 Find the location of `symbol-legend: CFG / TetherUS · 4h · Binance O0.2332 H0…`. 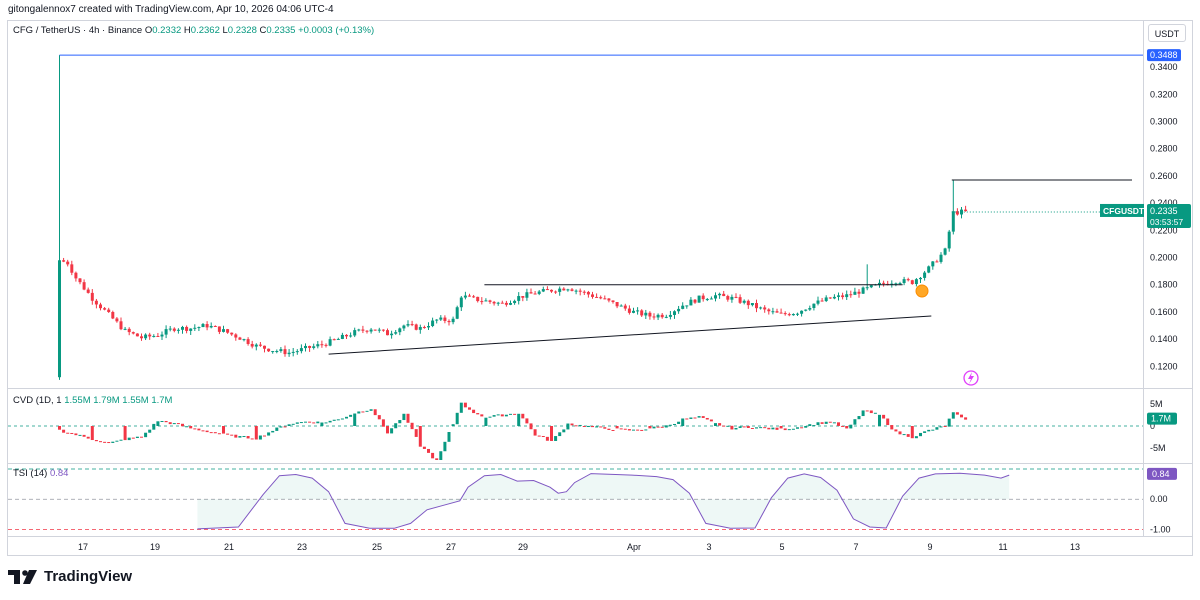

symbol-legend: CFG / TetherUS · 4h · Binance O0.2332 H0… is located at coordinates (193, 30).